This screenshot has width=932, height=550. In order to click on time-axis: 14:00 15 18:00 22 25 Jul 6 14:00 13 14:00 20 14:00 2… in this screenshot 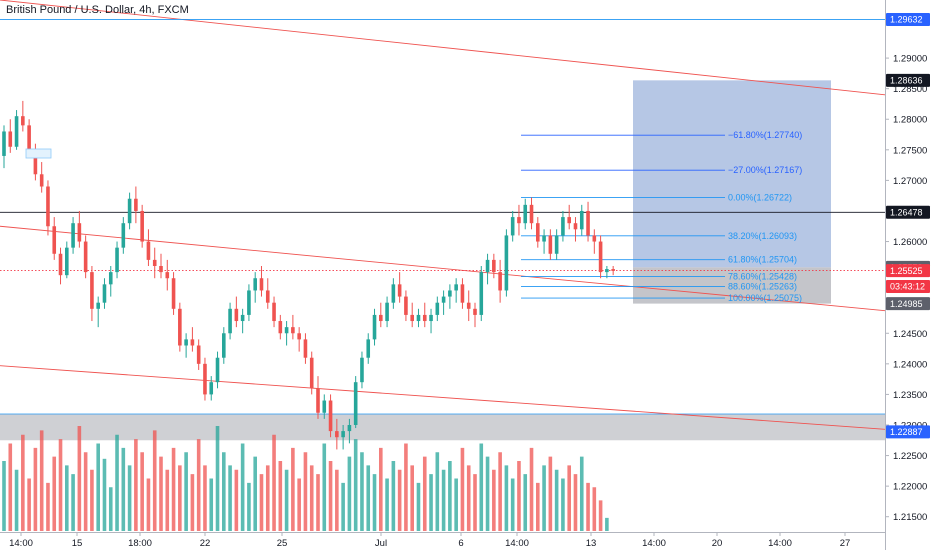, I will do `click(429, 540)`.